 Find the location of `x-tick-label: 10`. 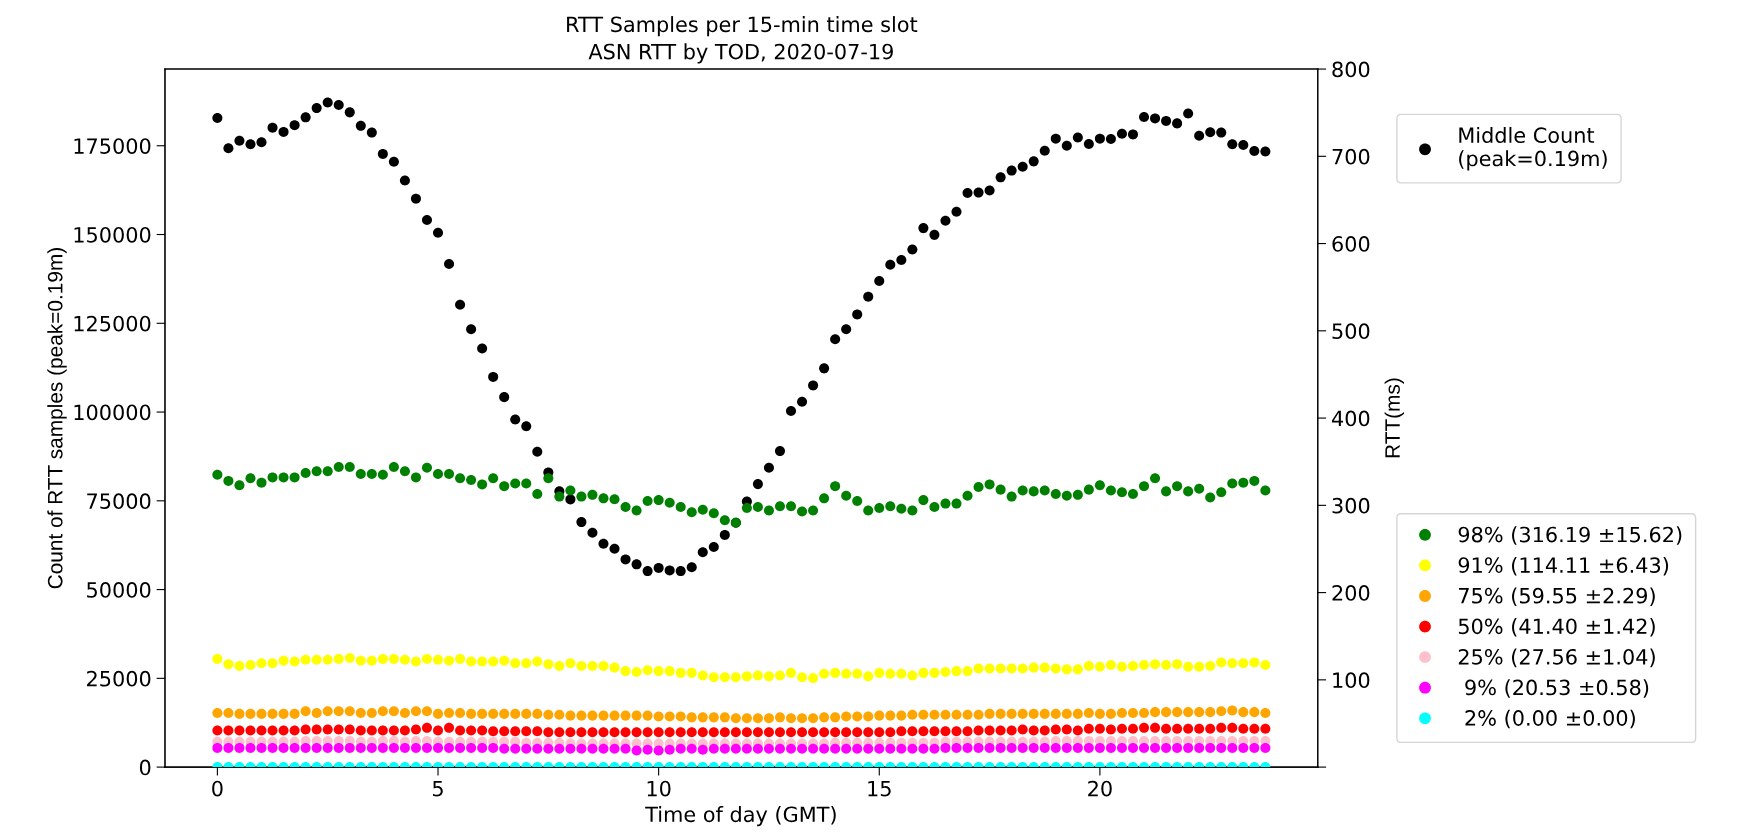

x-tick-label: 10 is located at coordinates (659, 788).